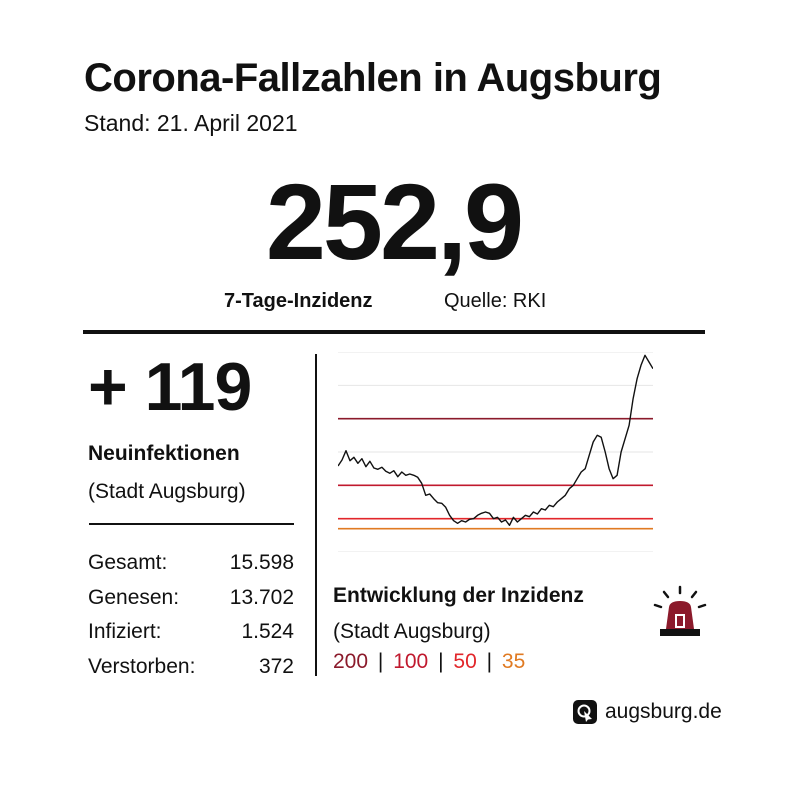 The image size is (787, 787). What do you see at coordinates (513, 661) in the screenshot?
I see `legend-item-35: 35` at bounding box center [513, 661].